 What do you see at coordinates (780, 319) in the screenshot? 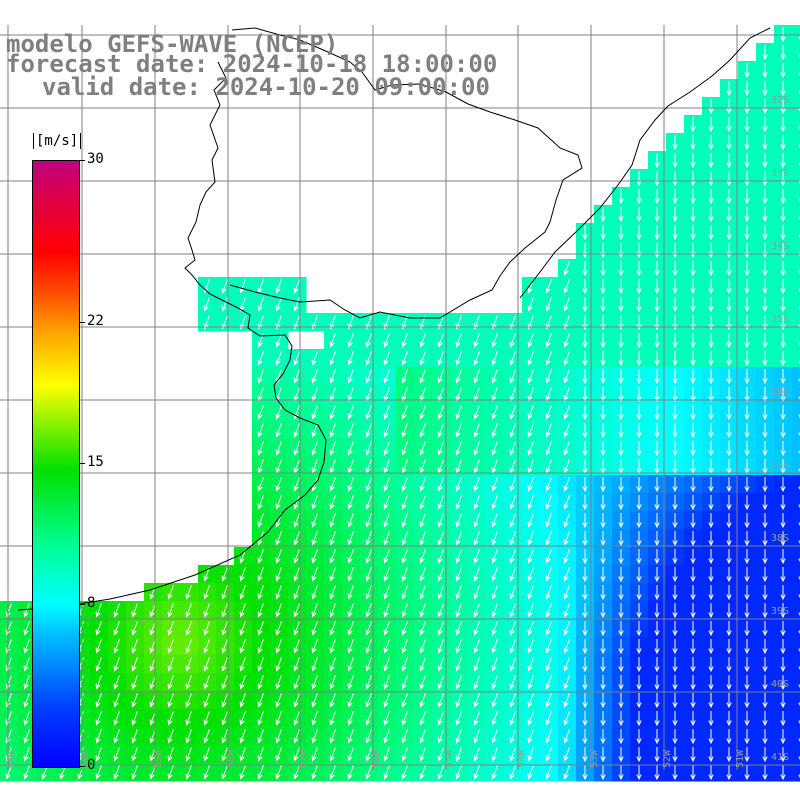
I see `latitude-label: 35S` at bounding box center [780, 319].